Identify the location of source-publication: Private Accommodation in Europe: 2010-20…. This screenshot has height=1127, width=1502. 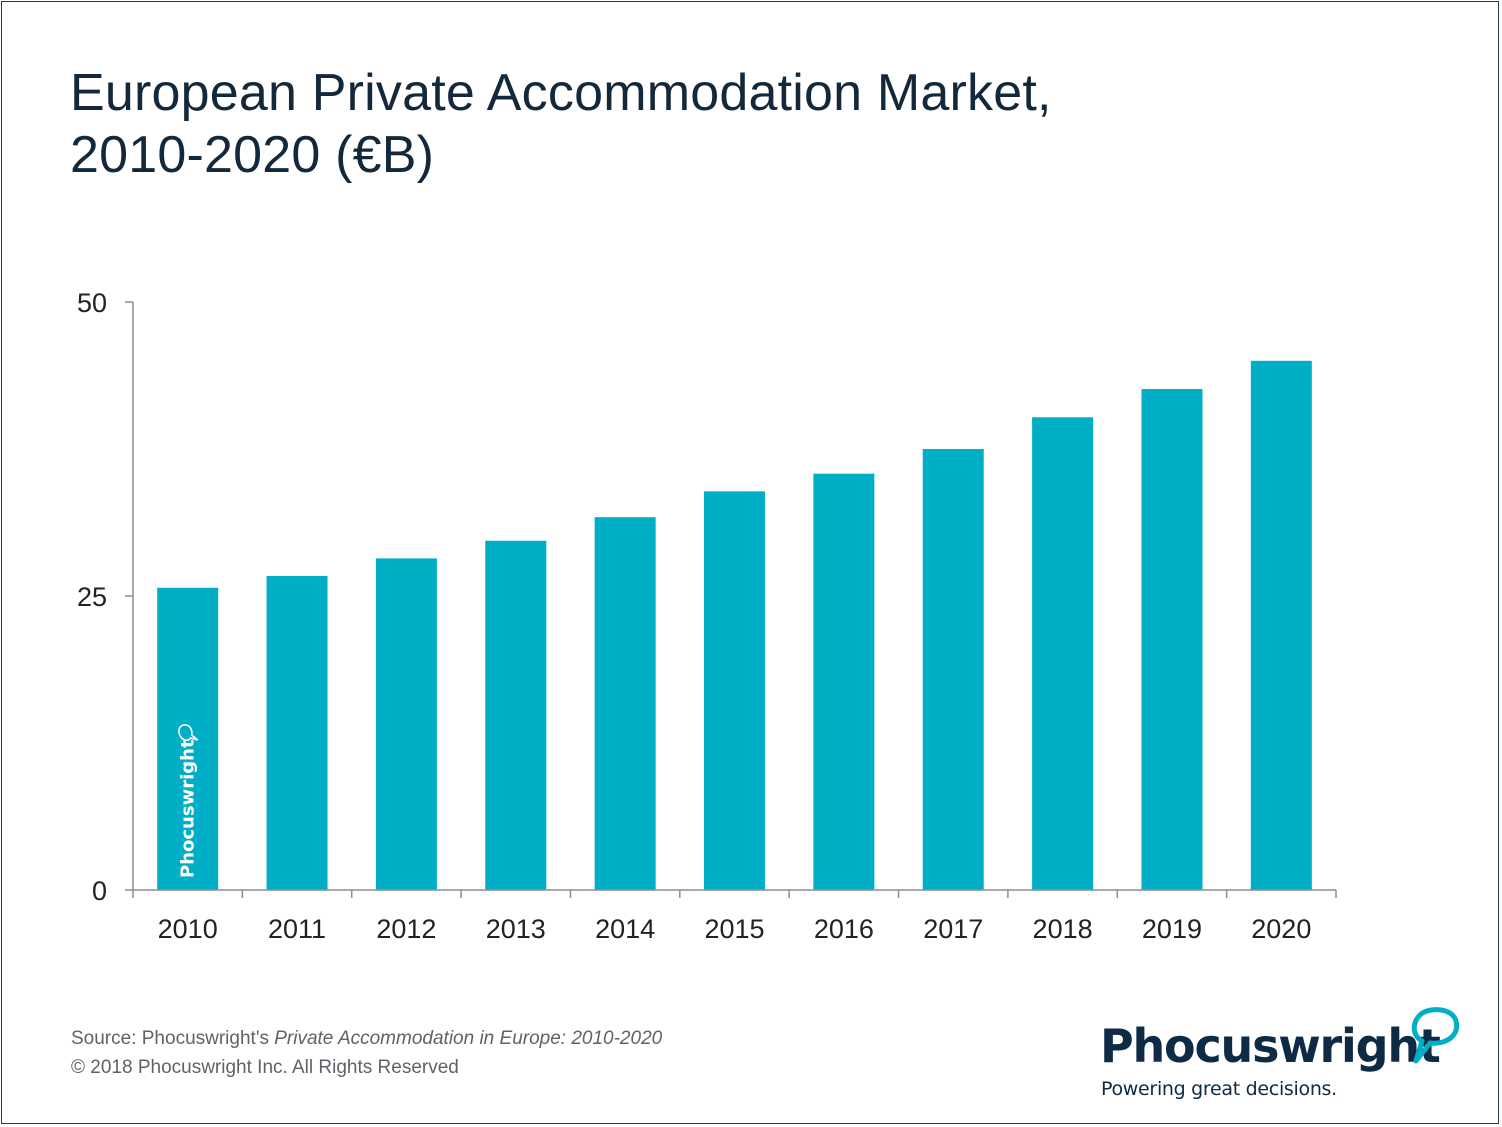
(468, 1038).